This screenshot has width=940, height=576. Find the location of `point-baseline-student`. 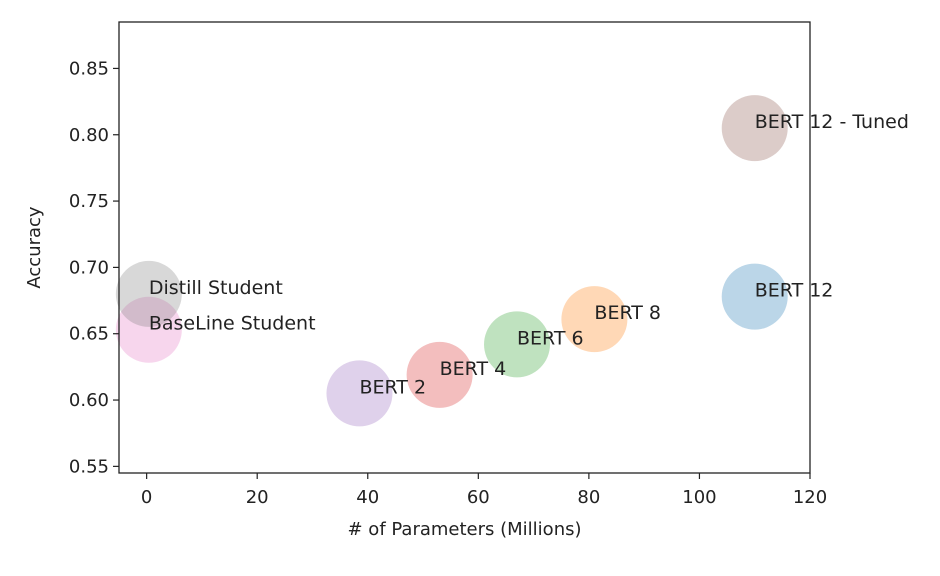

point-baseline-student is located at coordinates (148, 329).